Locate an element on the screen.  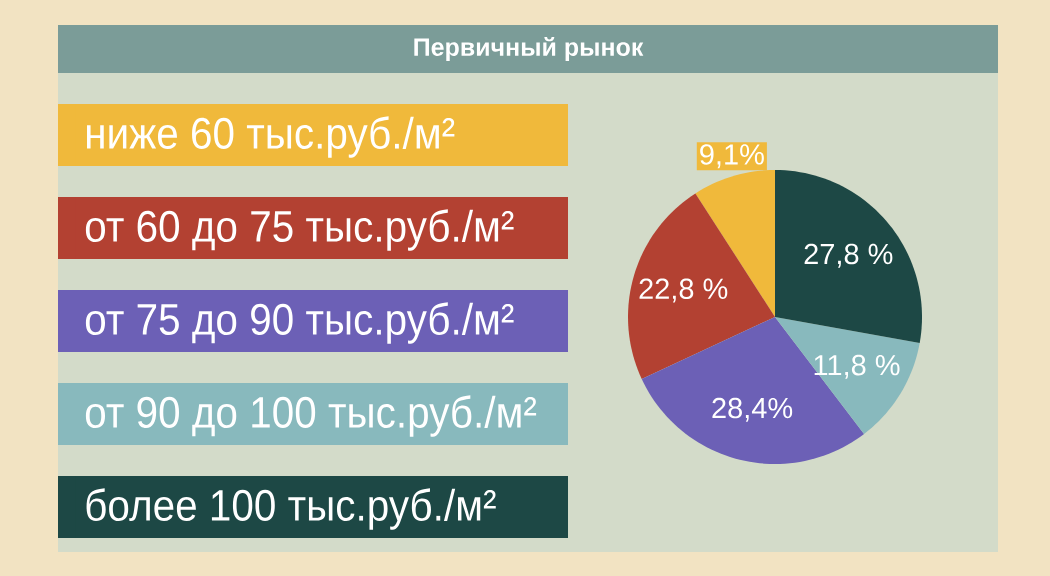
legend-label: от 90 до 100 тыс.руб./м² is located at coordinates (311, 416).